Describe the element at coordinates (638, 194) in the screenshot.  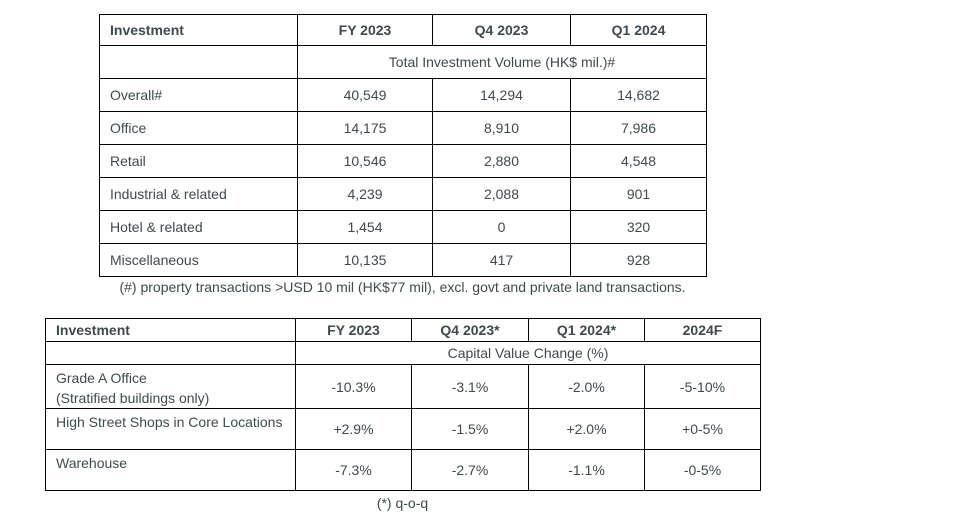
I see `t1-cell: 901` at that location.